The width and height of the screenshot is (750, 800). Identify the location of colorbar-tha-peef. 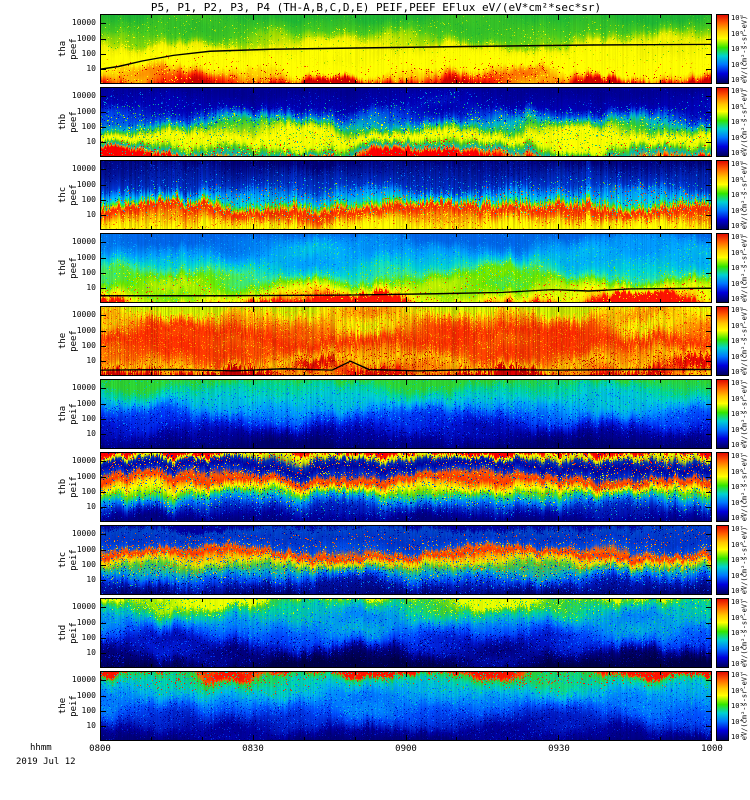
(722, 49).